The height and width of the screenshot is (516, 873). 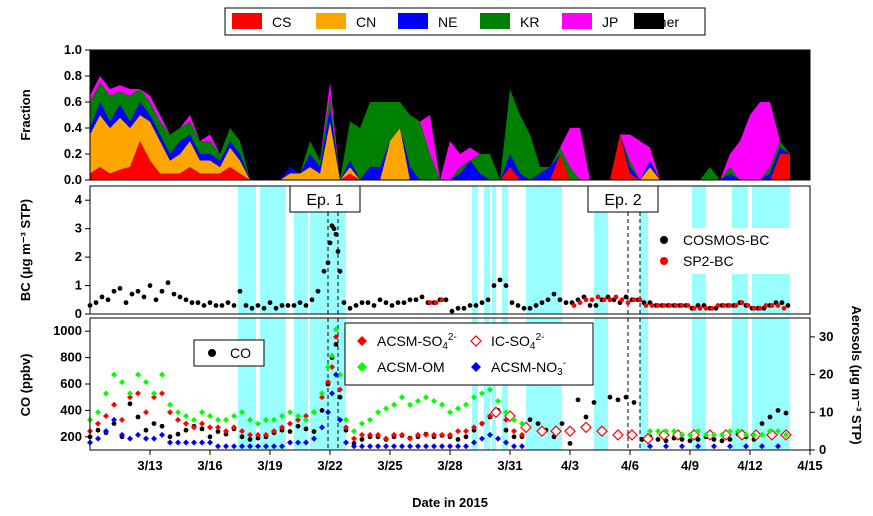 What do you see at coordinates (826, 411) in the screenshot?
I see `y-right-tick-label: 10` at bounding box center [826, 411].